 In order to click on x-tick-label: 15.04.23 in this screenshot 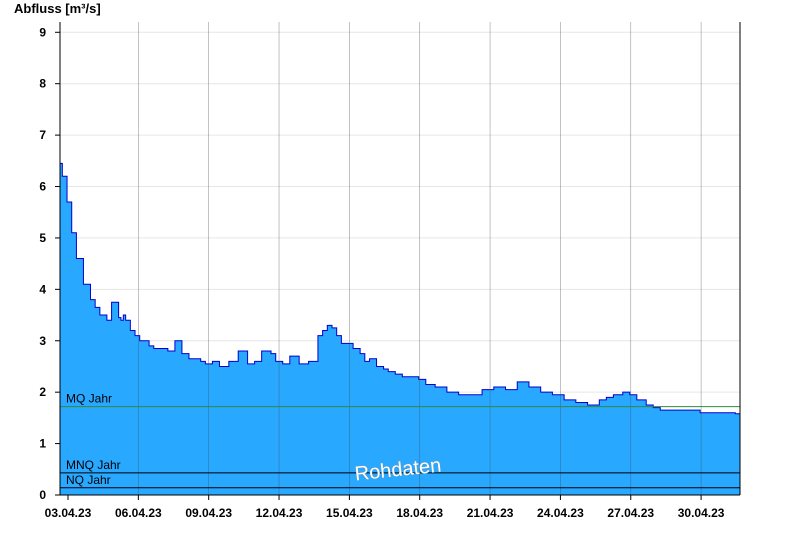, I will do `click(349, 513)`.